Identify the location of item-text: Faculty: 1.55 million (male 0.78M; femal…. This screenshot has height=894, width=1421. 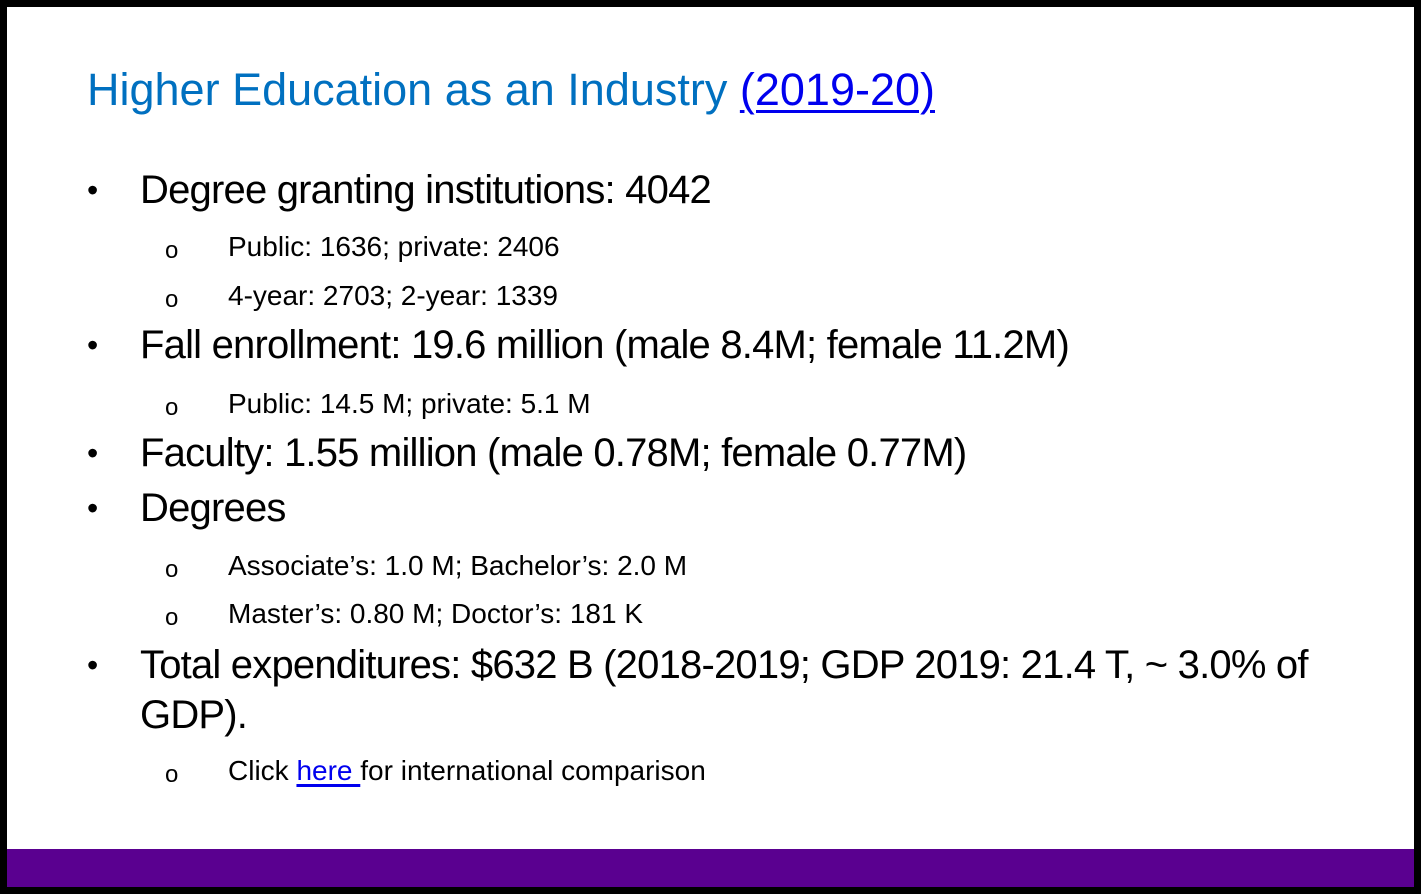
(553, 453).